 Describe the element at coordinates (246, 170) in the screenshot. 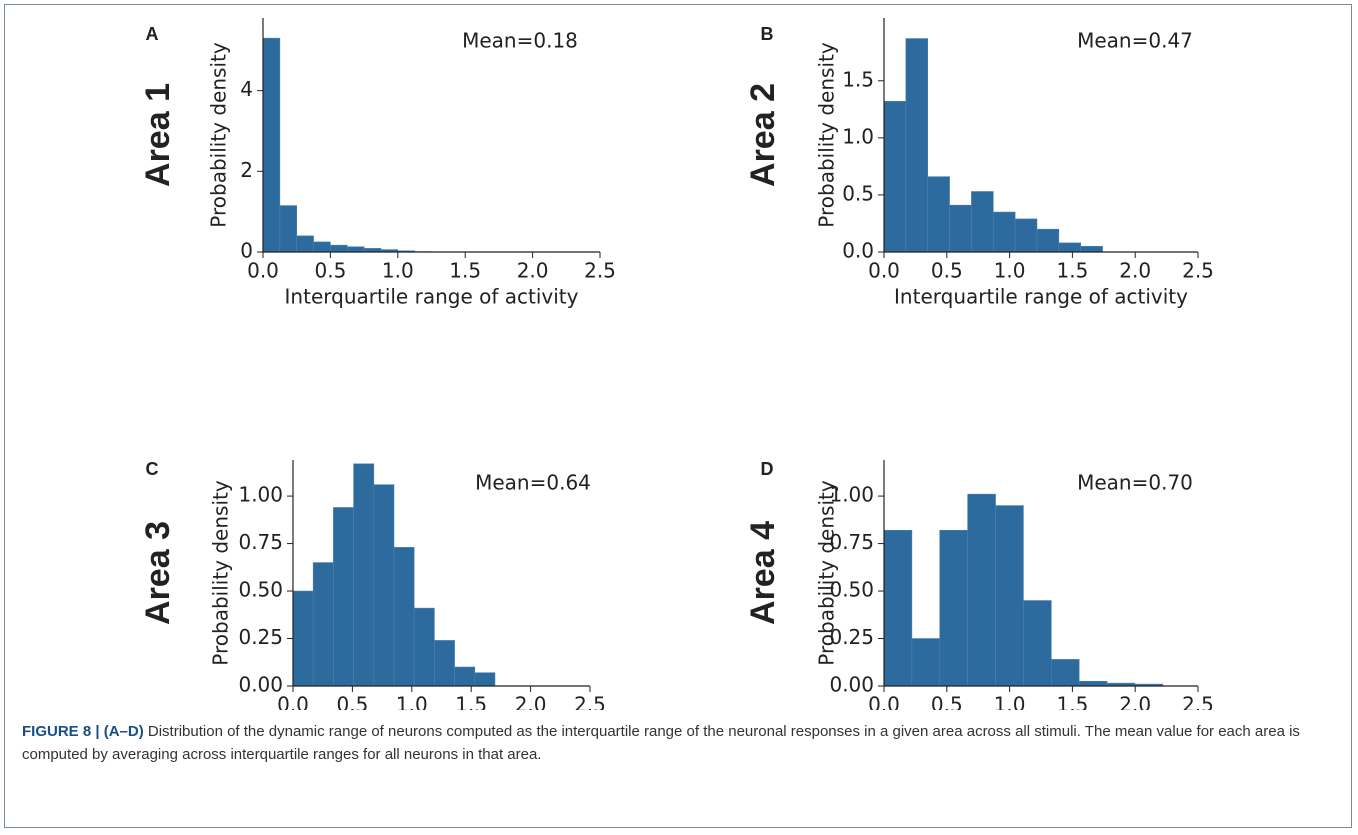

I see `y-tick-label: 2` at that location.